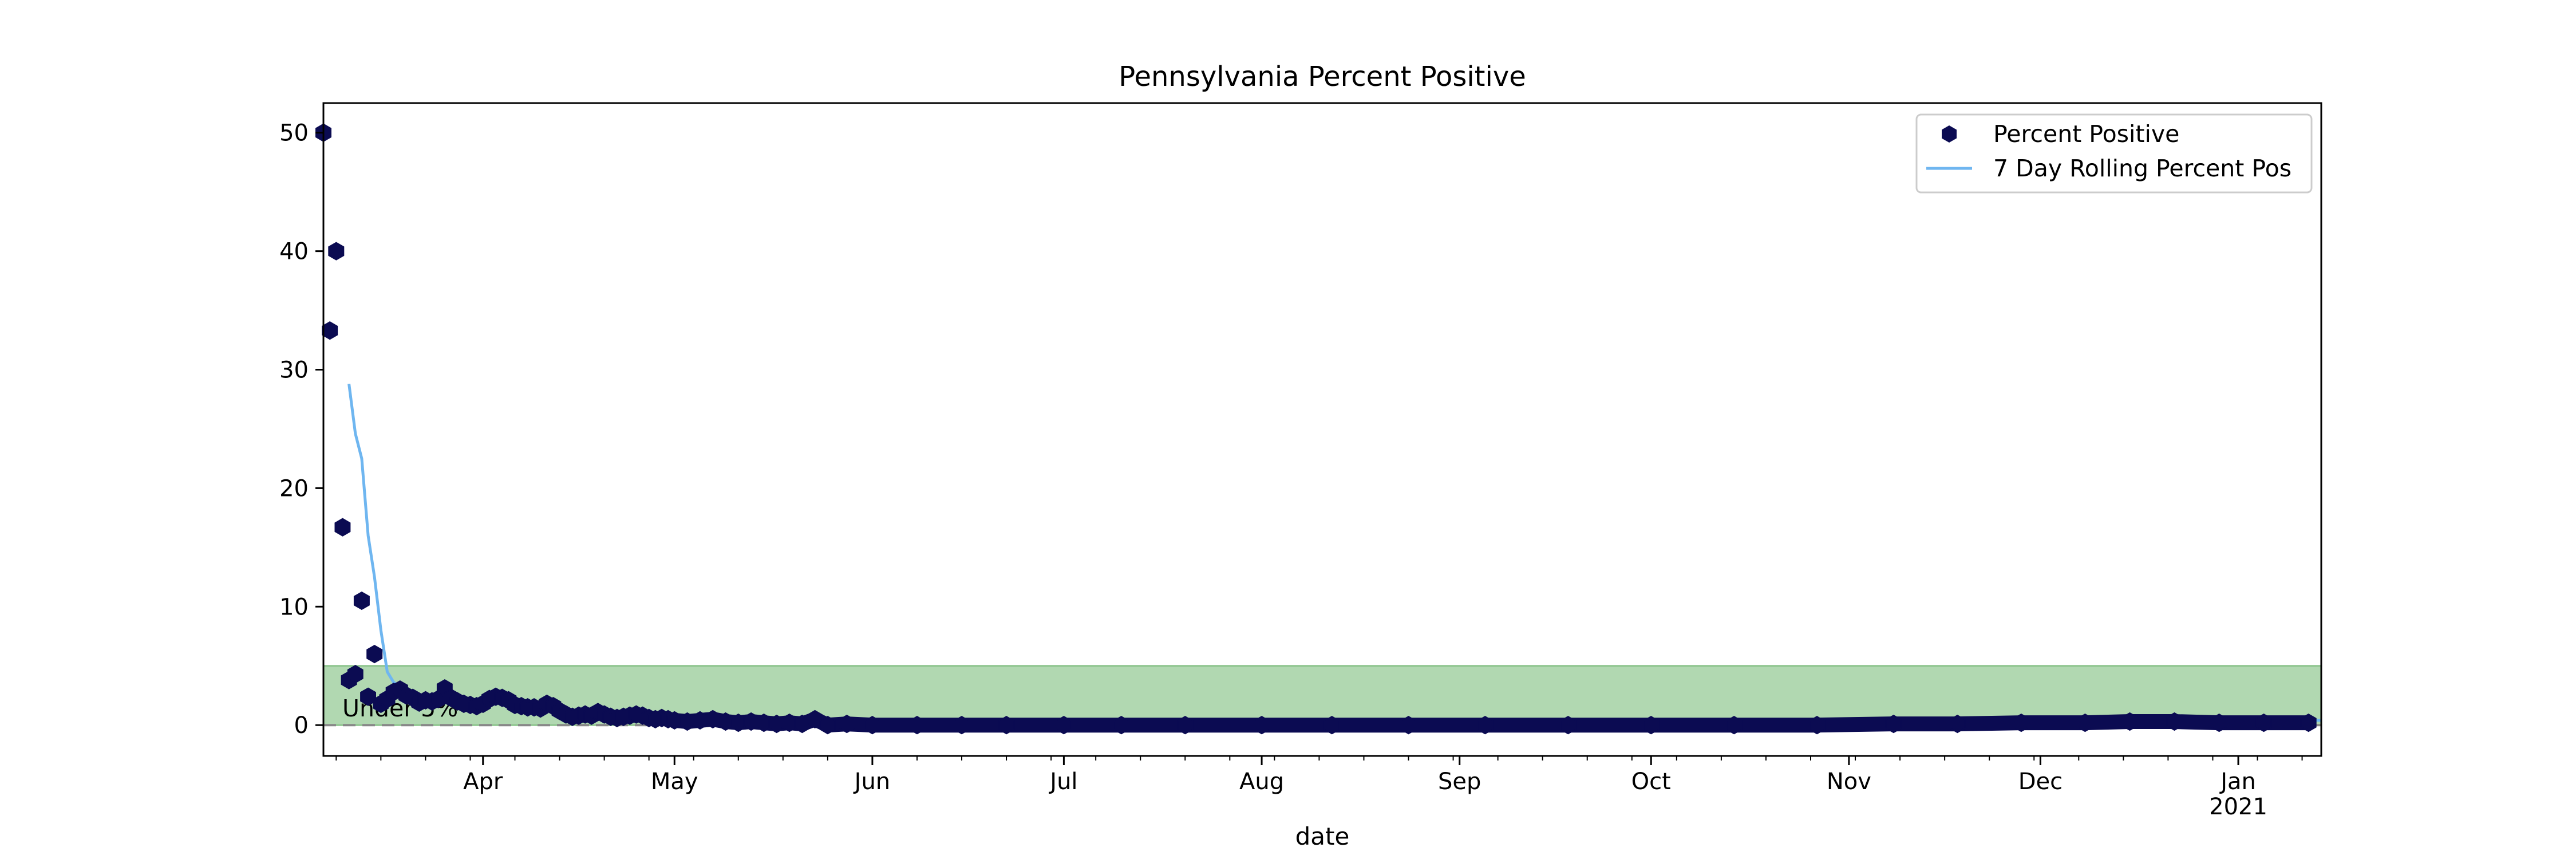  I want to click on chart-title: Pennsylvania Percent Positive, so click(1322, 77).